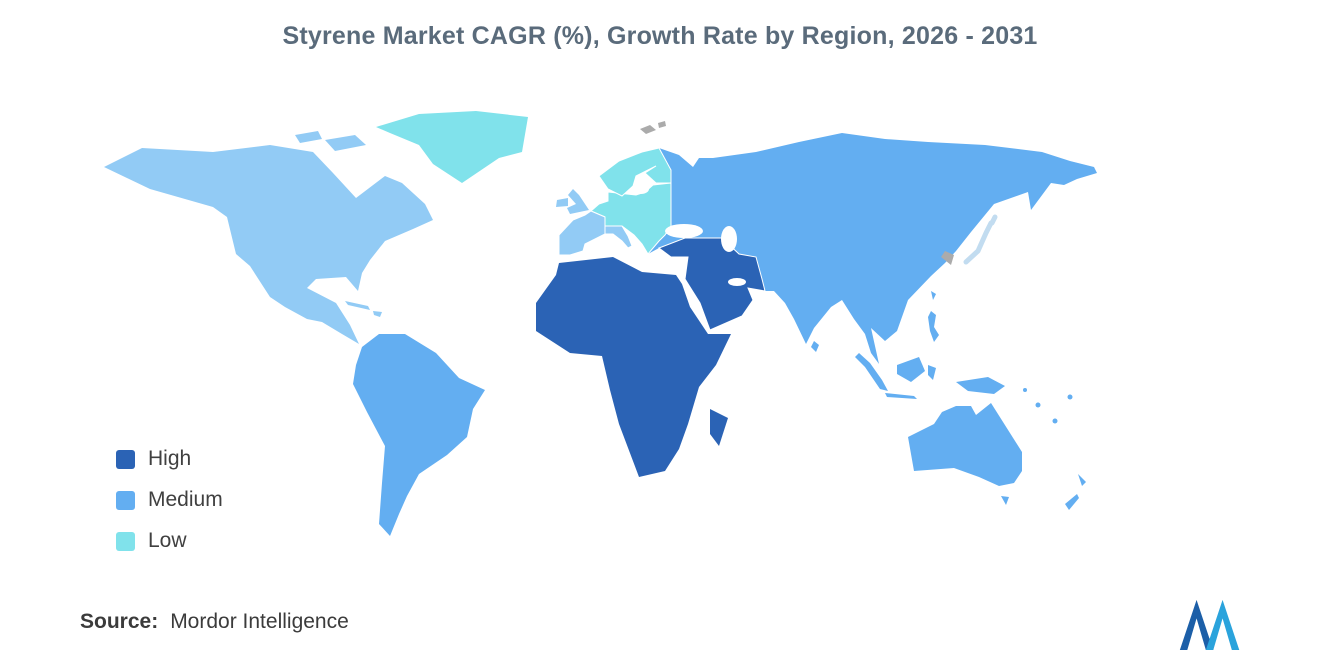  Describe the element at coordinates (562, 202) in the screenshot. I see `region-ireland` at that location.